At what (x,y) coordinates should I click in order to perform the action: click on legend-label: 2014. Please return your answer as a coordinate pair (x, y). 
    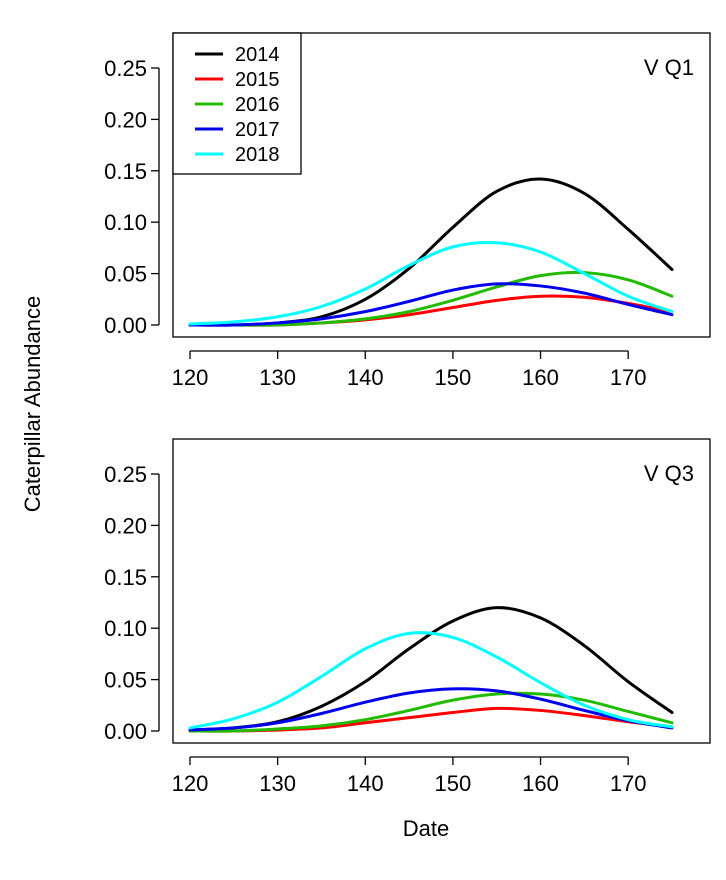
    Looking at the image, I should click on (257, 55).